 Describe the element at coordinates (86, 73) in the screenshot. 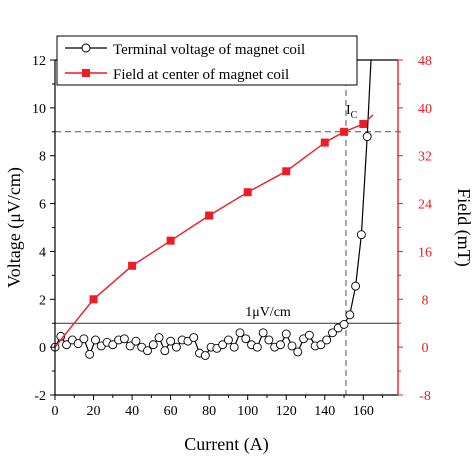

I see `legend-field-marker` at that location.